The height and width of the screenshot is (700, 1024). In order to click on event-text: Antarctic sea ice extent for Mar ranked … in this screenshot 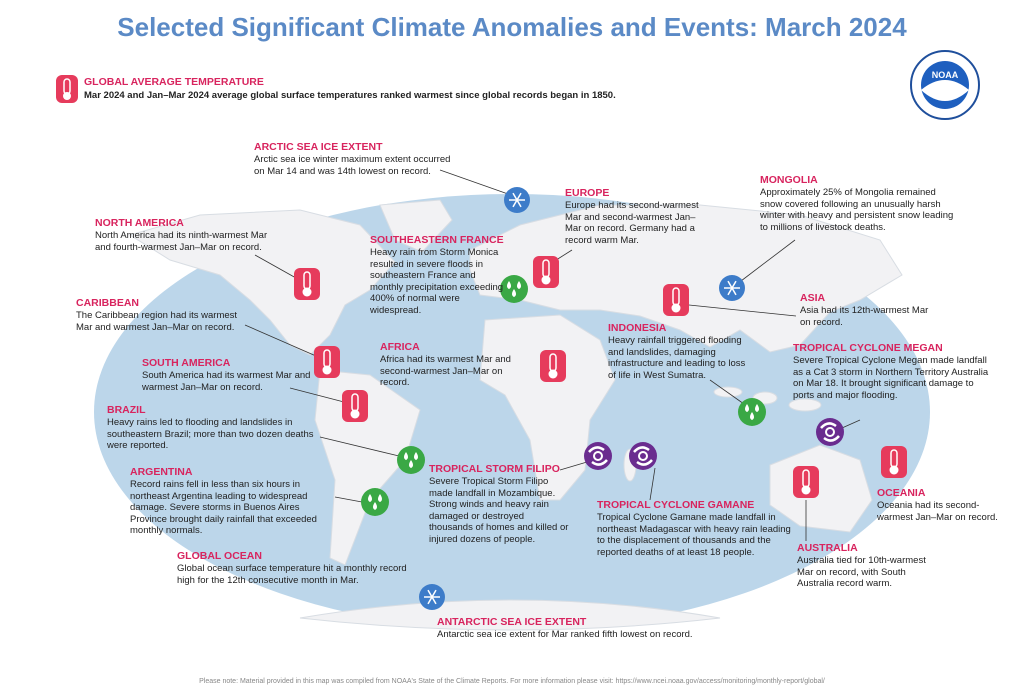, I will do `click(565, 634)`.